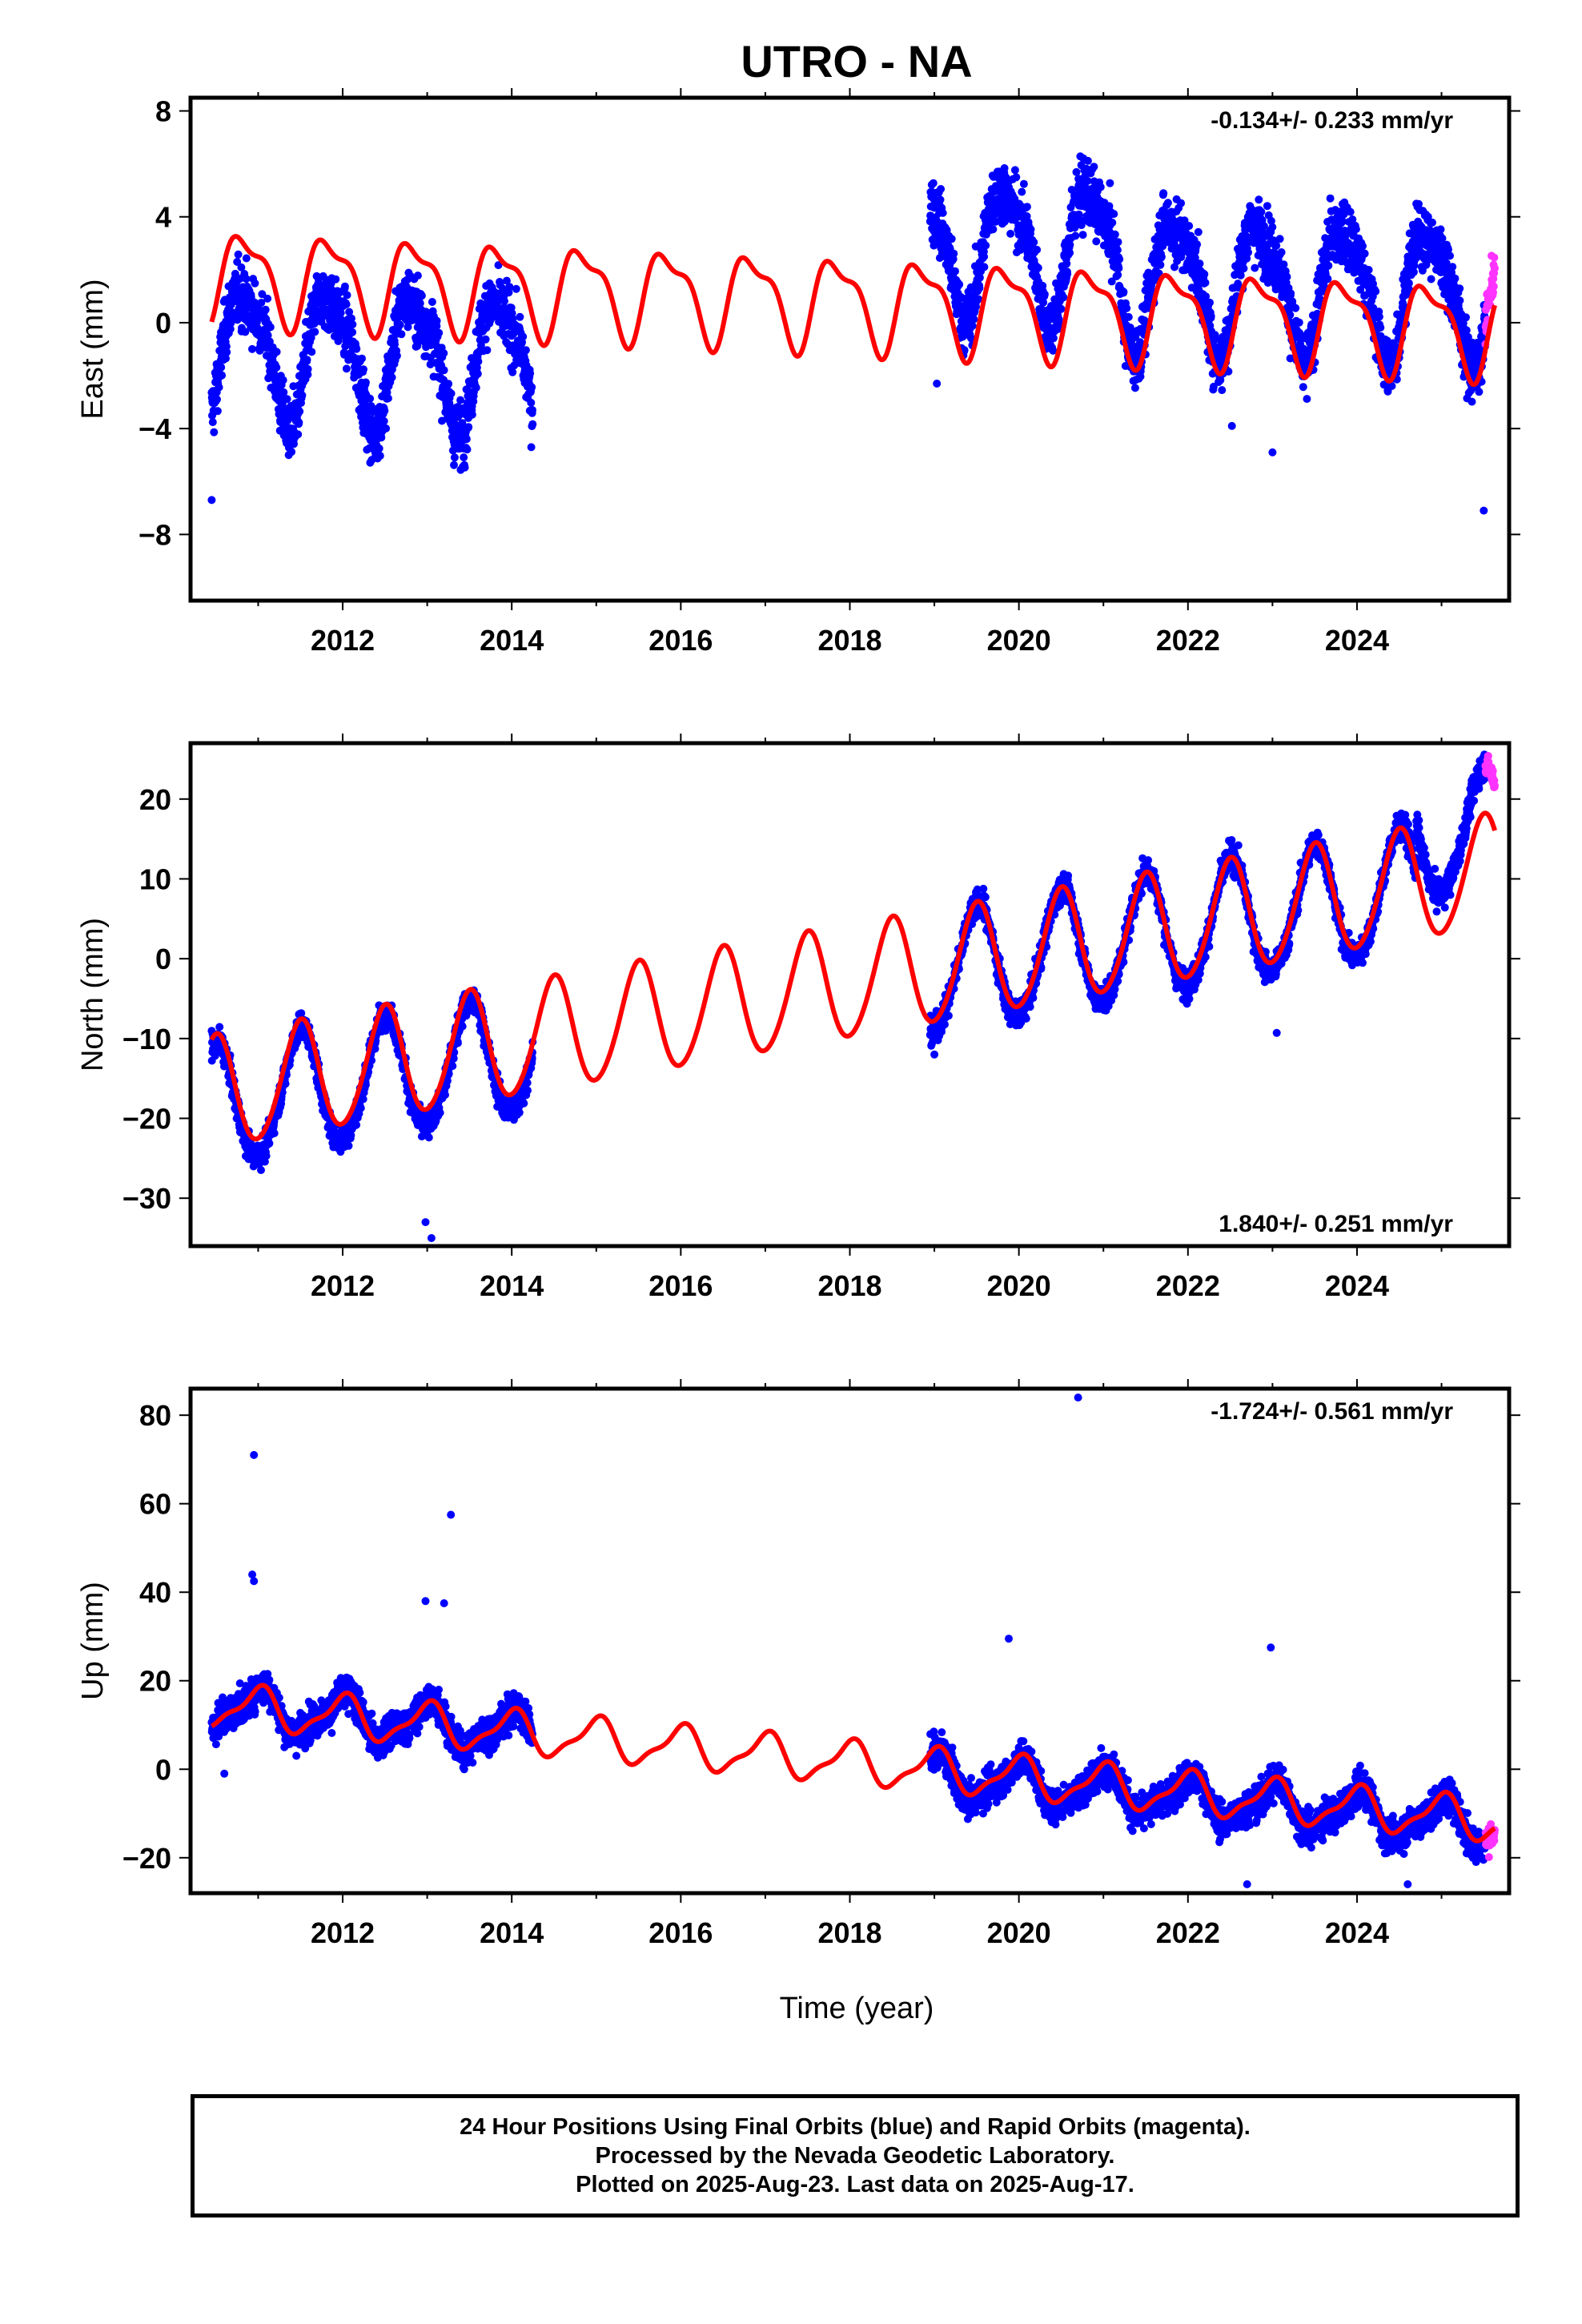 The width and height of the screenshot is (1582, 2324). What do you see at coordinates (853, 311) in the screenshot?
I see `model-fit-line-east` at bounding box center [853, 311].